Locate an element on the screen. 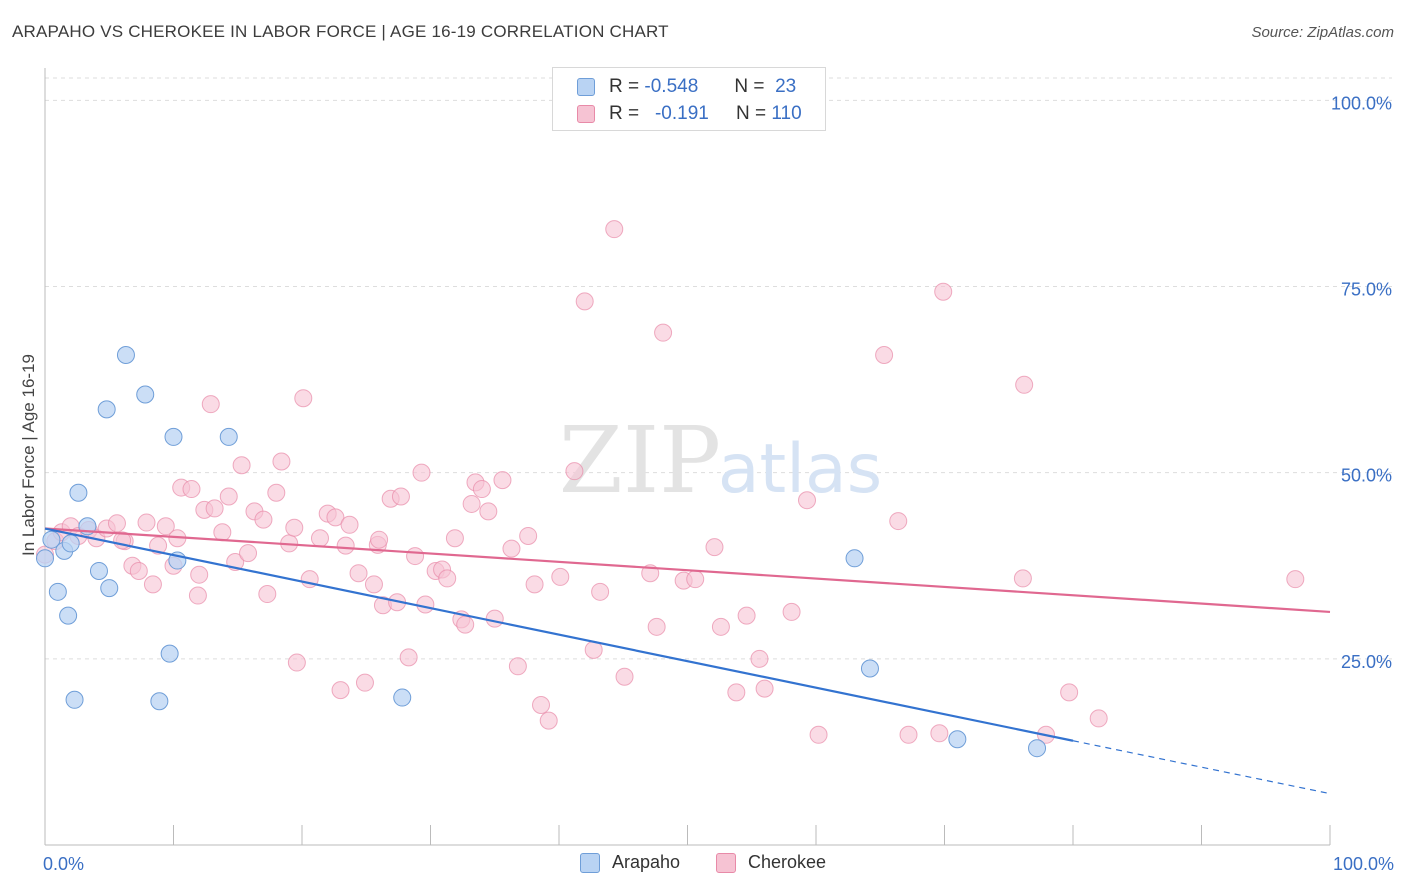 The width and height of the screenshot is (1406, 892). n-value: 23 is located at coordinates (786, 86).